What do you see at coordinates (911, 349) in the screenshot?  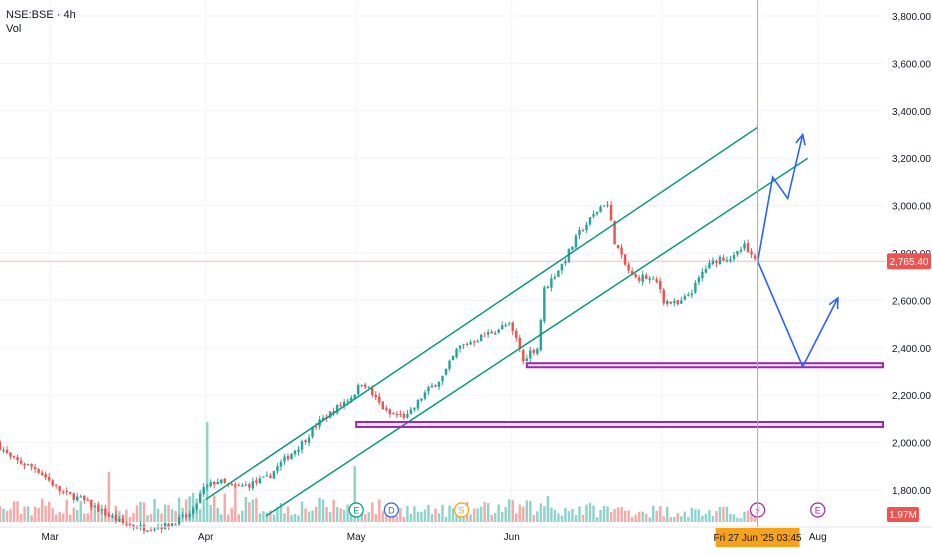 I see `y-tick-label: 2,400.00` at bounding box center [911, 349].